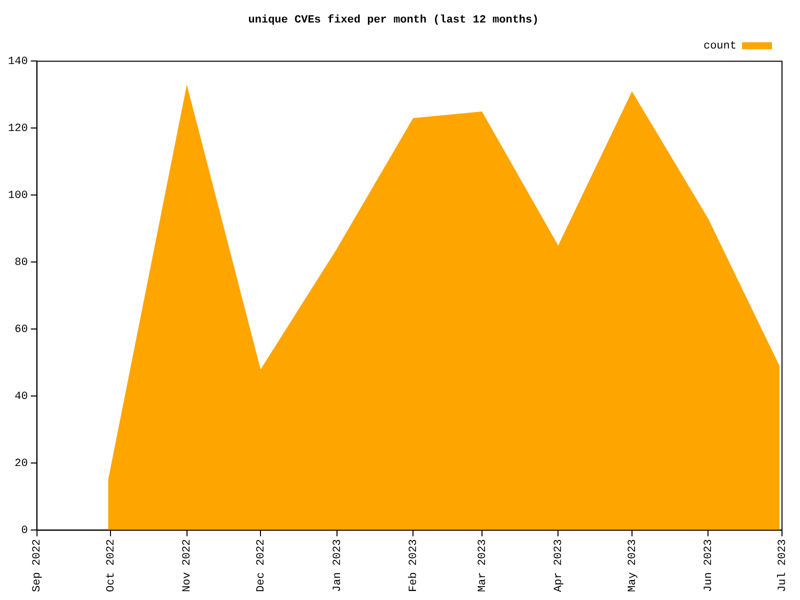  Describe the element at coordinates (111, 565) in the screenshot. I see `x-tick-label: Oct 2022` at that location.